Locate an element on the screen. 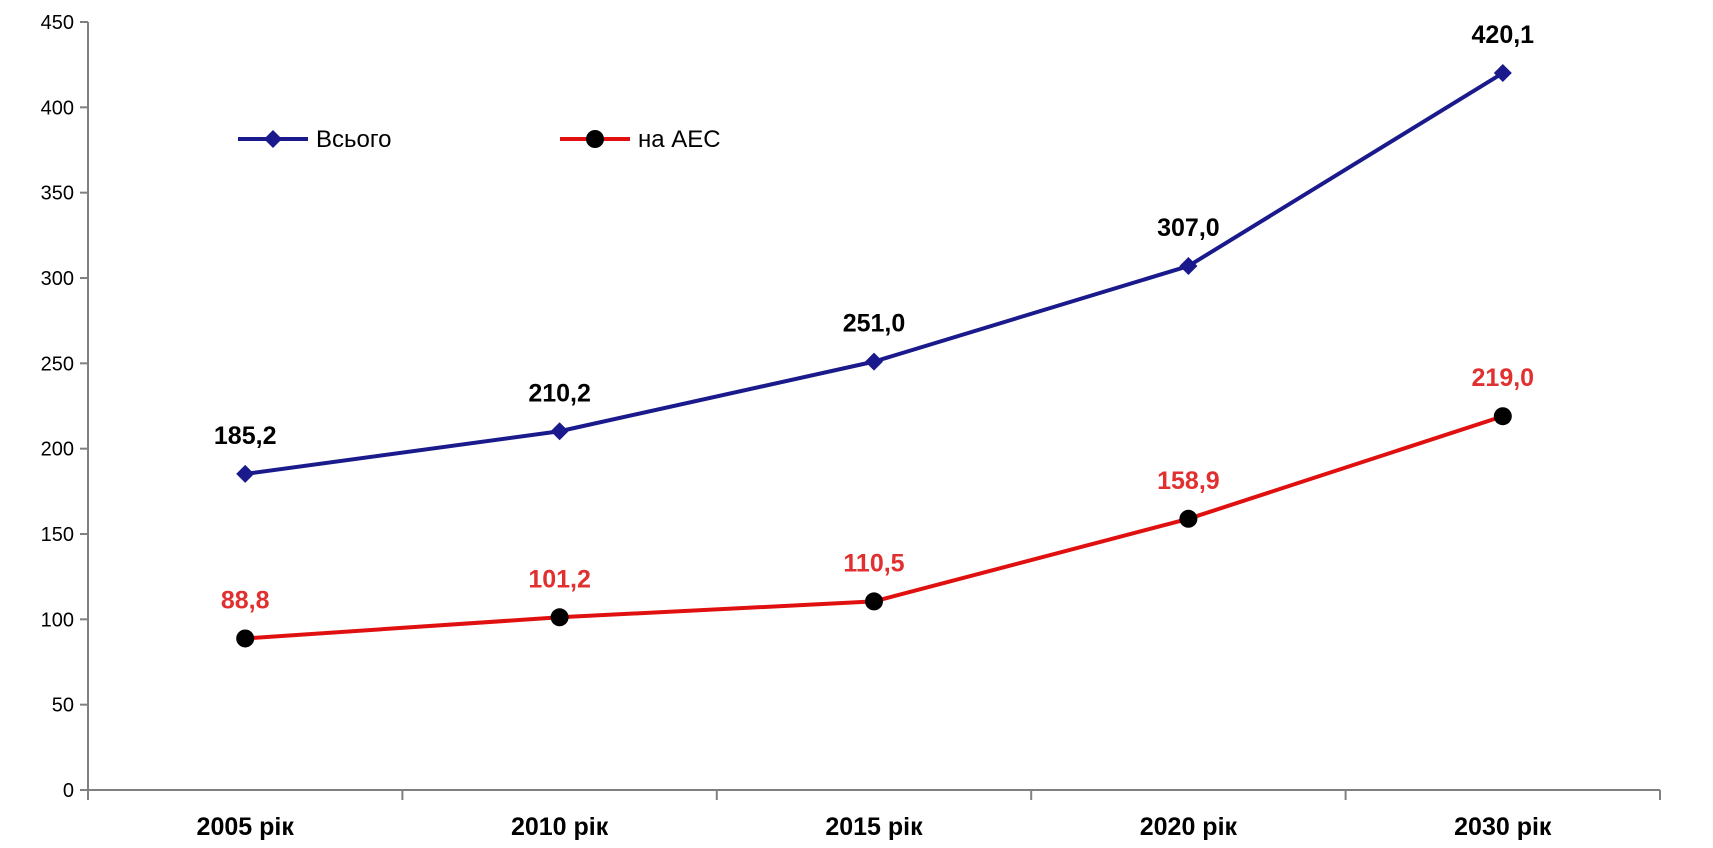 This screenshot has width=1713, height=848. y-tick-label: 400 is located at coordinates (57, 108).